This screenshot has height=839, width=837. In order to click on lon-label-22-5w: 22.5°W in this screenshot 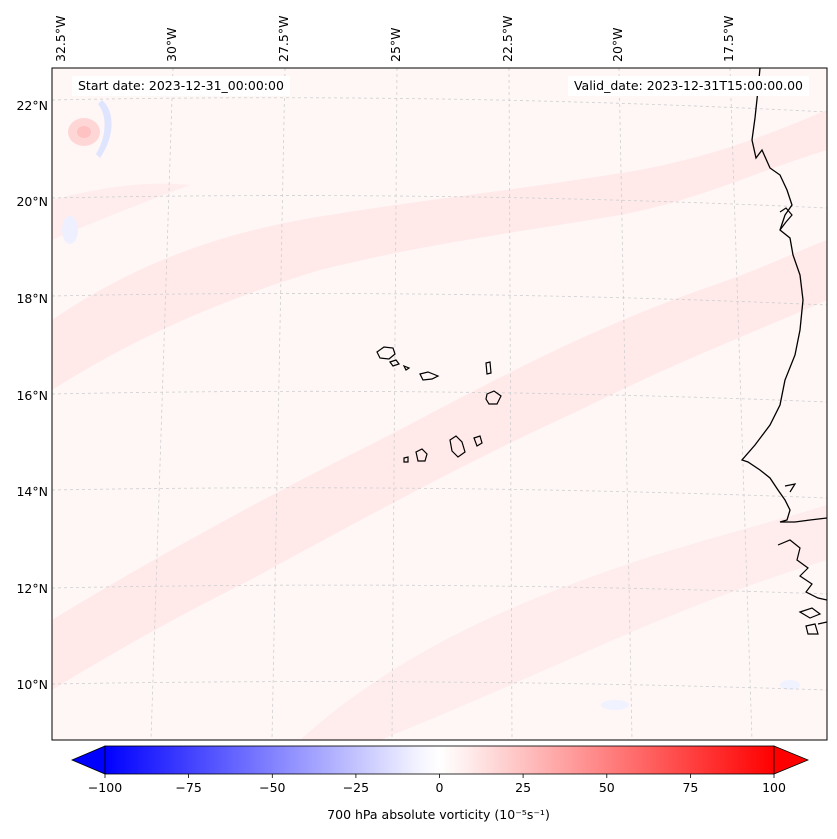, I will do `click(507, 38)`.